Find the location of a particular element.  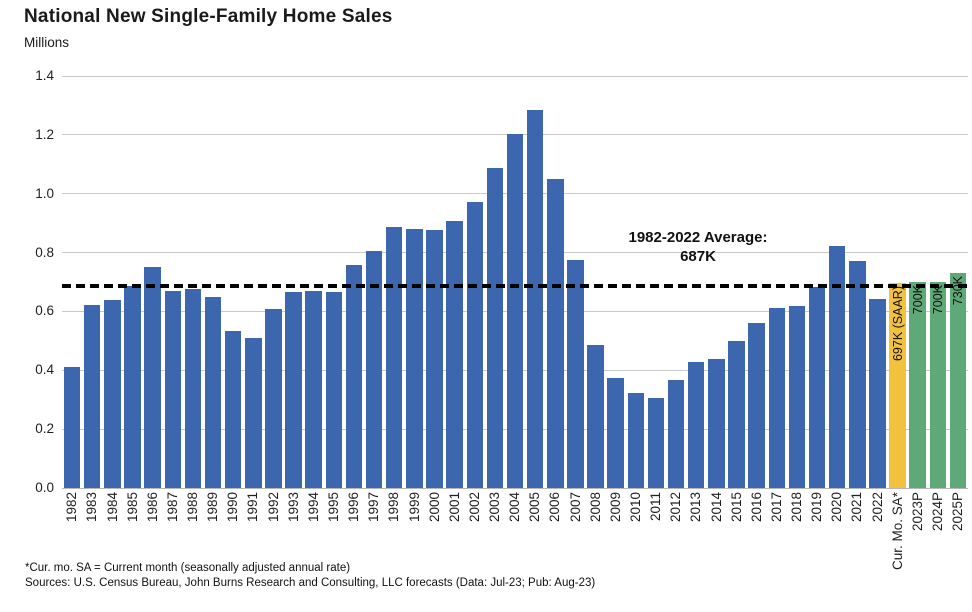

x-tick-label: 2021 is located at coordinates (857, 507).